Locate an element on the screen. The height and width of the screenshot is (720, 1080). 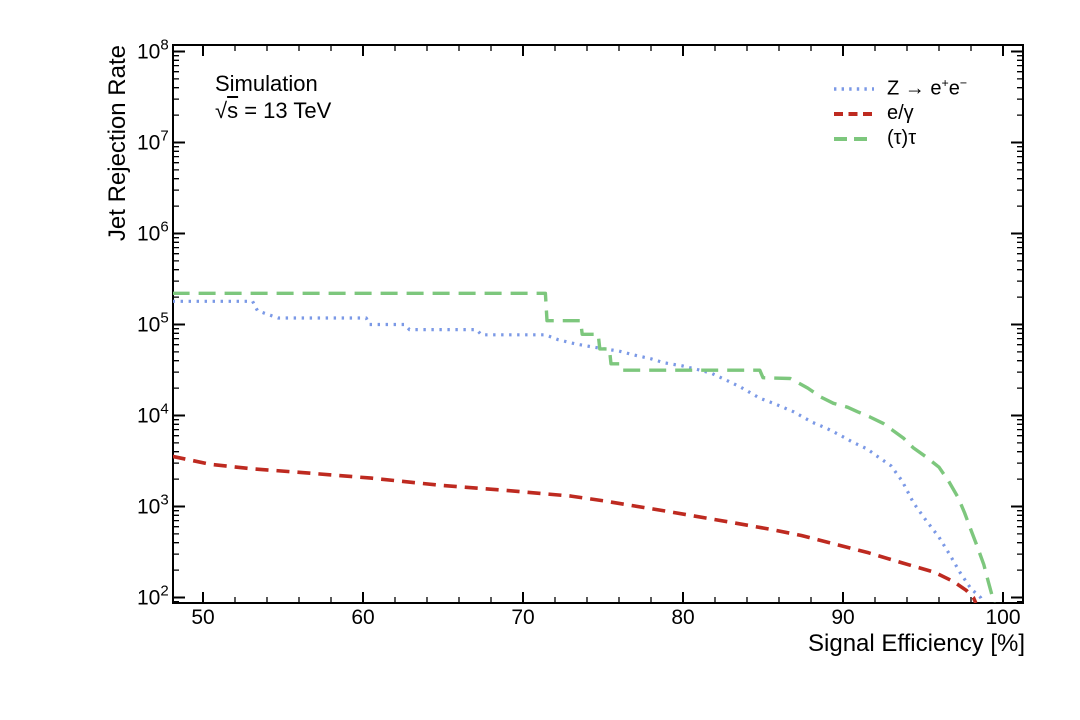
y-tick-label: 10⁸ is located at coordinates (153, 50).